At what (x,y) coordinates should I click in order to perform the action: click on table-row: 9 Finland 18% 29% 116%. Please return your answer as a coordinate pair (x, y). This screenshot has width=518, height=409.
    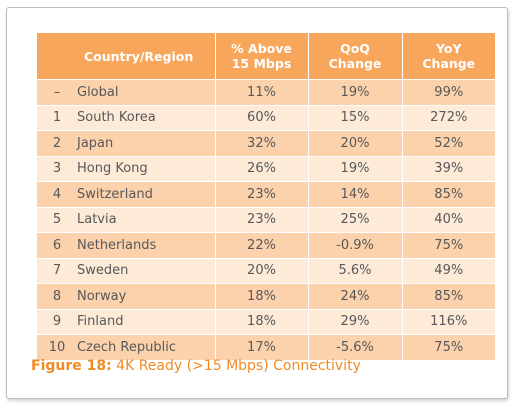
    Looking at the image, I should click on (266, 321).